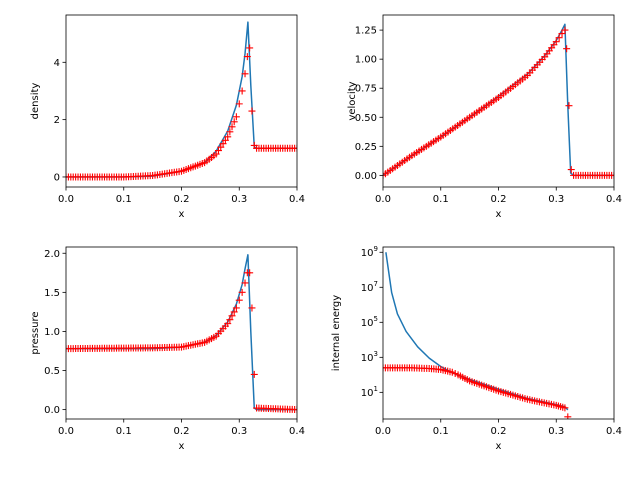 Image resolution: width=640 pixels, height=484 pixels. Describe the element at coordinates (441, 199) in the screenshot. I see `velocity-xtick-label: 0.1` at that location.